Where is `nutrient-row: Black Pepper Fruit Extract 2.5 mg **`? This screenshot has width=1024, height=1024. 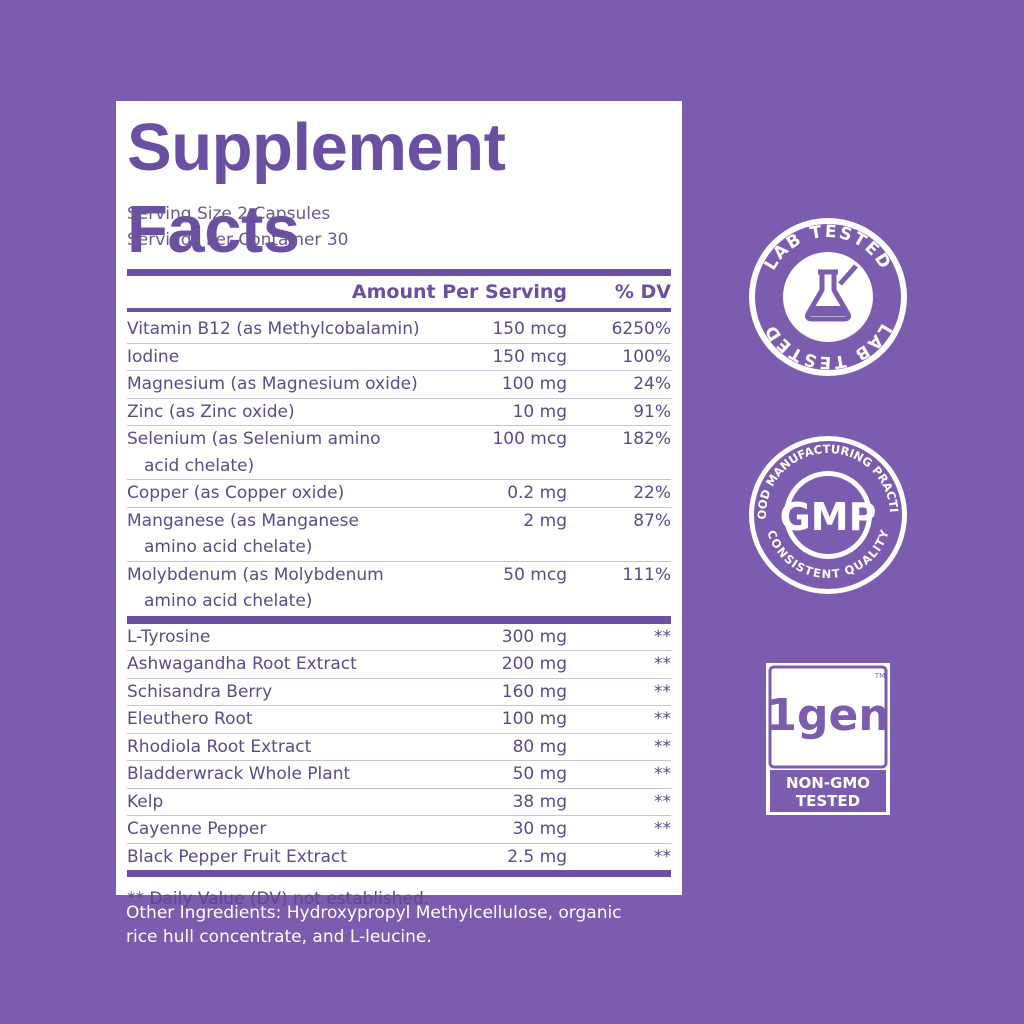 nutrient-row: Black Pepper Fruit Extract 2.5 mg ** is located at coordinates (399, 857).